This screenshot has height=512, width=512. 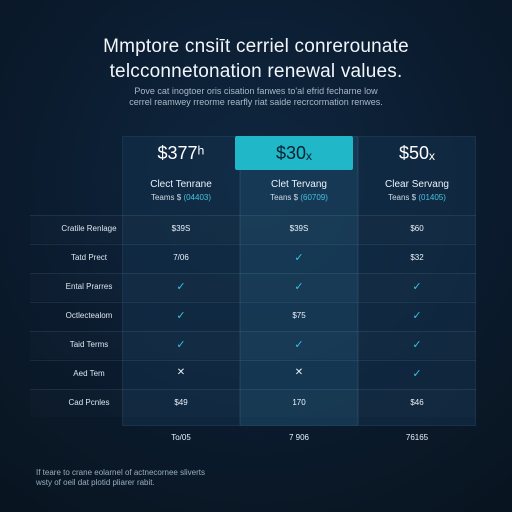 I want to click on row-label: Ental Prarres, so click(x=89, y=286).